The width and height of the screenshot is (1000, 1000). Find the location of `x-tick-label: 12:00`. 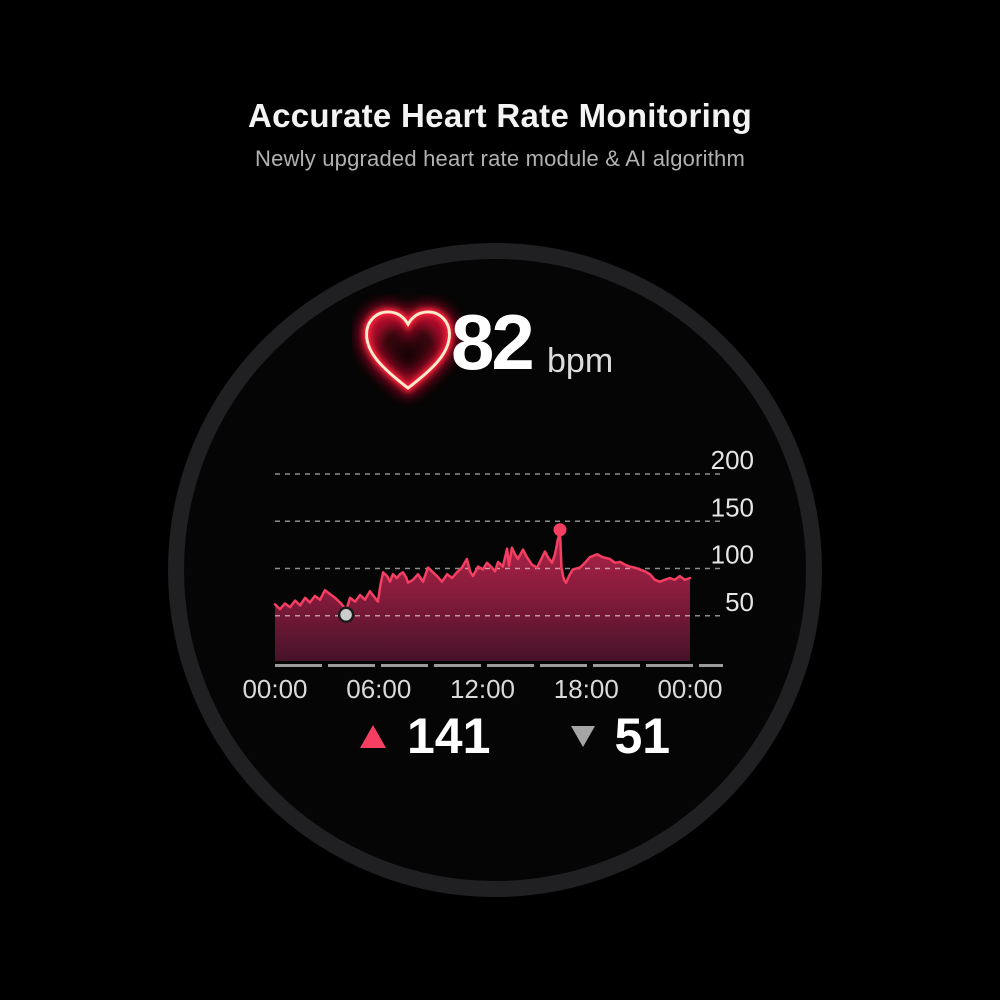

x-tick-label: 12:00 is located at coordinates (482, 689).